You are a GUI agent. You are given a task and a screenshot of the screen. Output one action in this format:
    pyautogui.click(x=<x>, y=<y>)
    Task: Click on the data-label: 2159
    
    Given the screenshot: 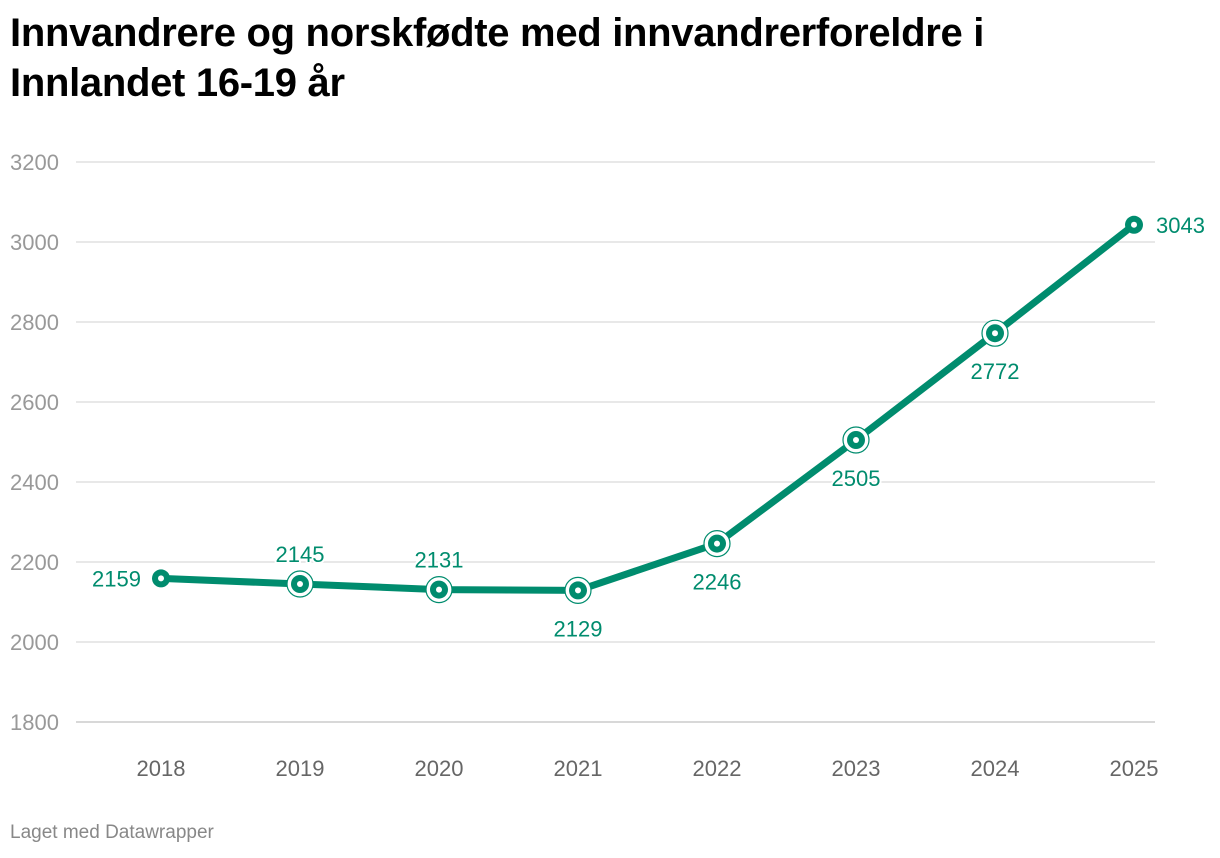 What is the action you would take?
    pyautogui.click(x=116, y=578)
    